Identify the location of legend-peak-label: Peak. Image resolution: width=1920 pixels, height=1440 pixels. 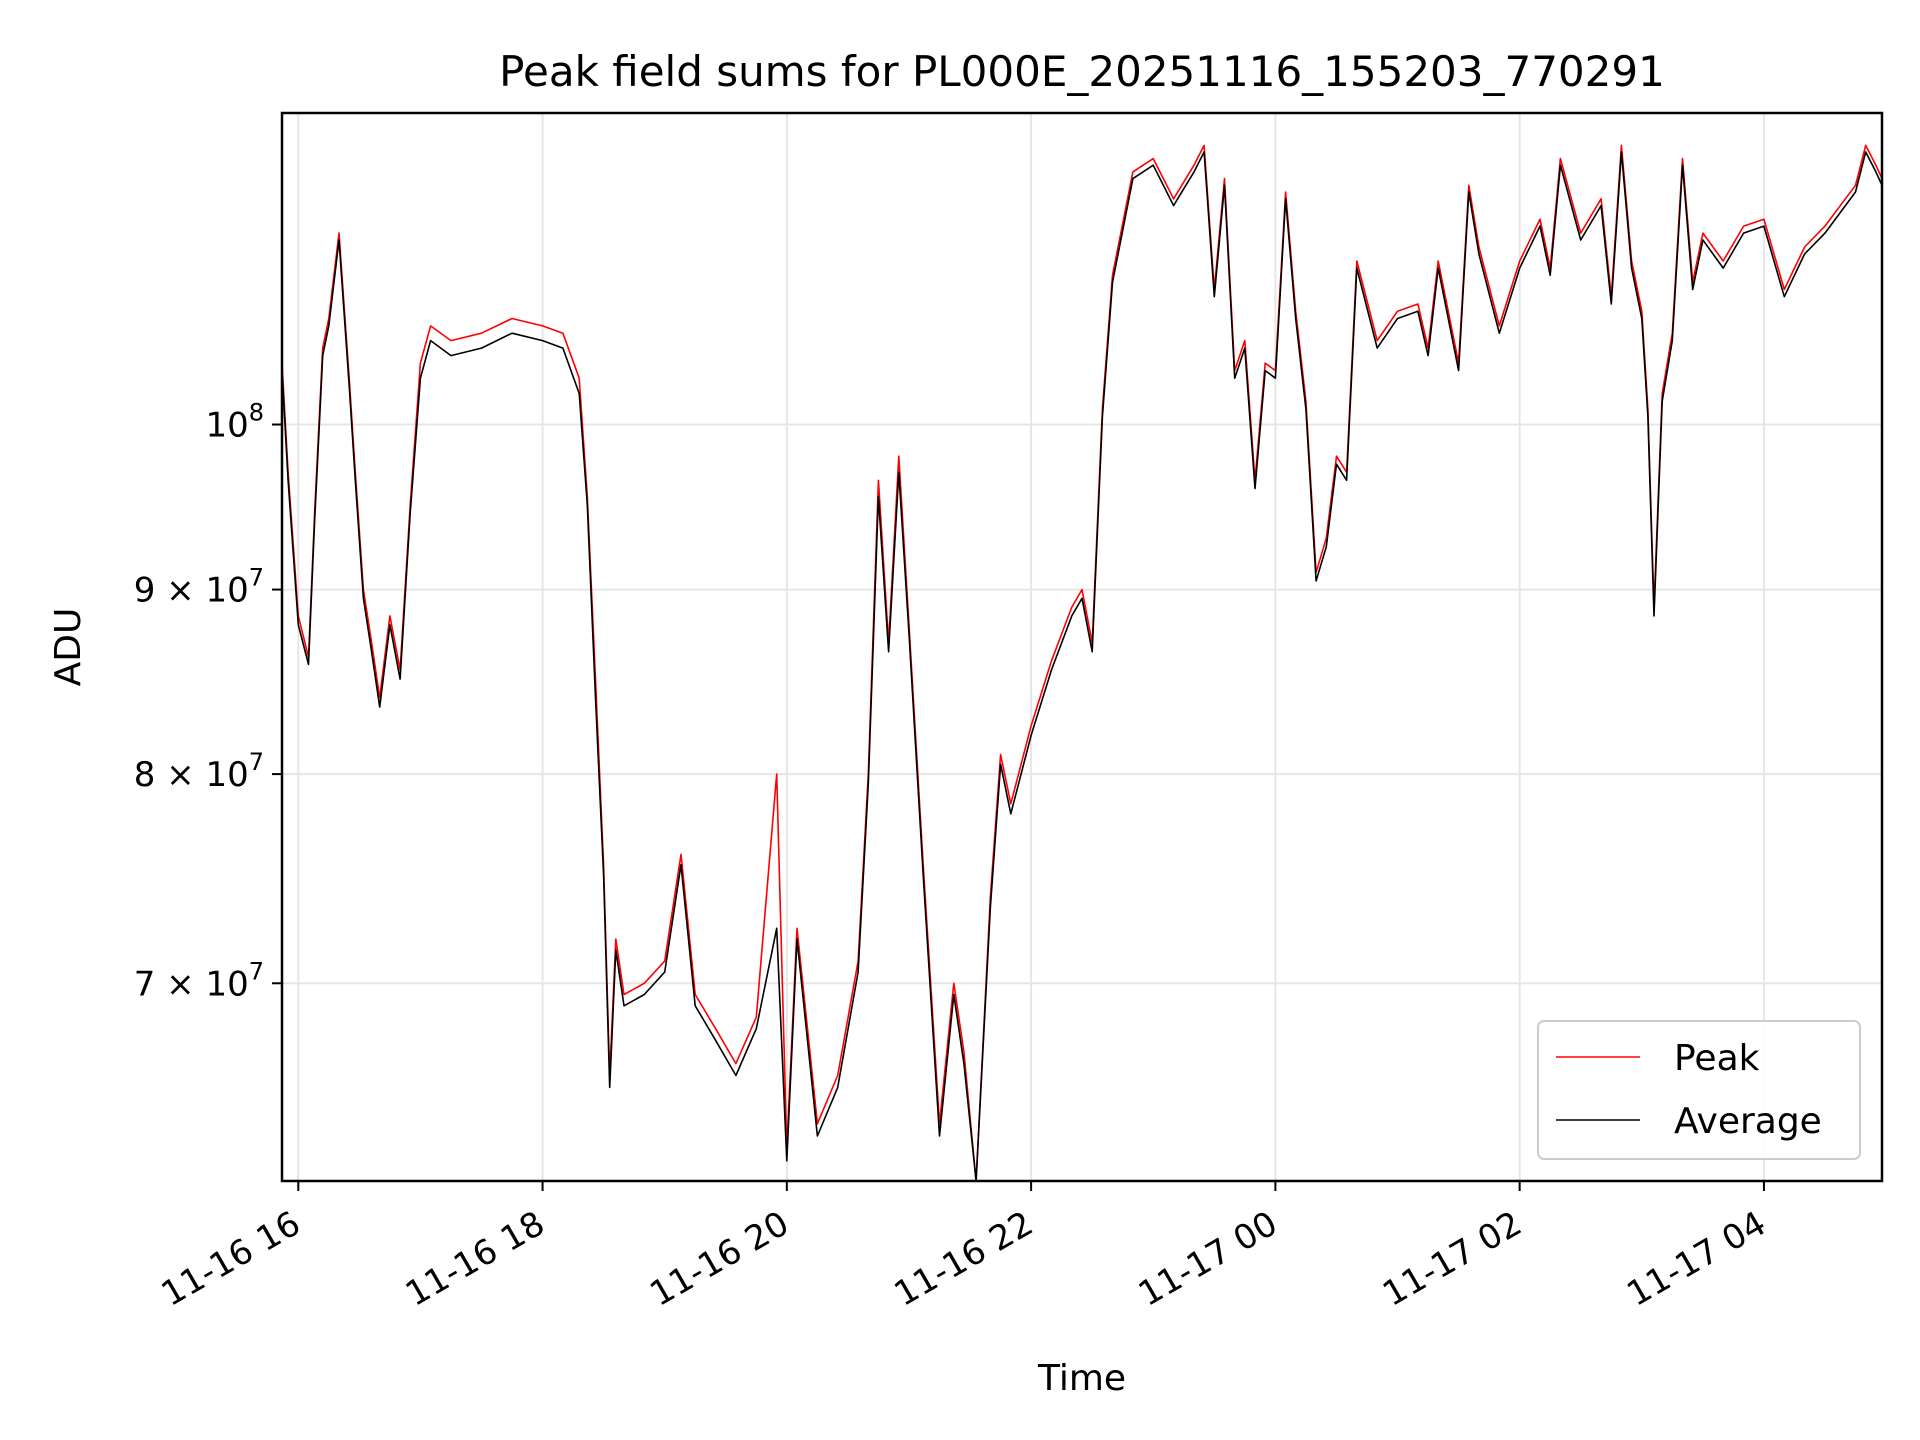
(1717, 1058).